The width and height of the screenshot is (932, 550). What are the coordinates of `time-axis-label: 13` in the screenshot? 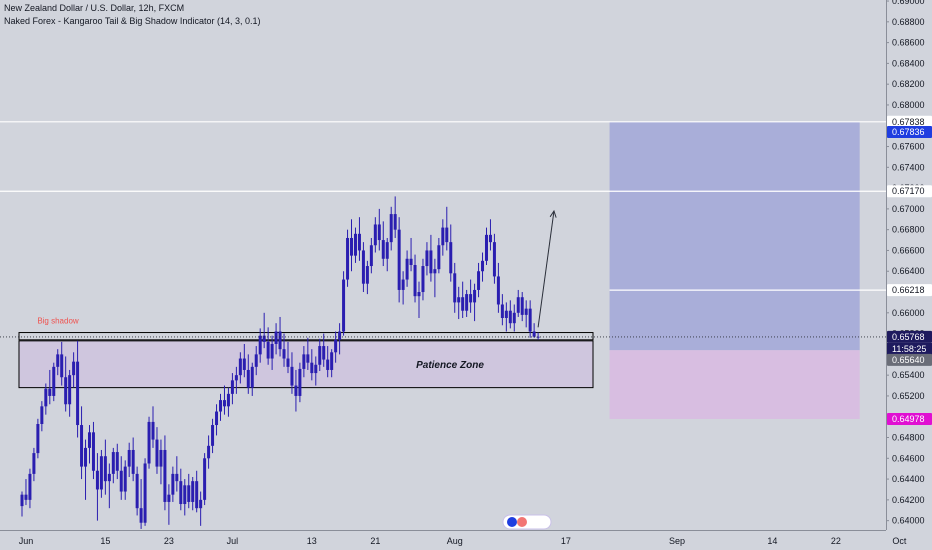 It's located at (312, 541).